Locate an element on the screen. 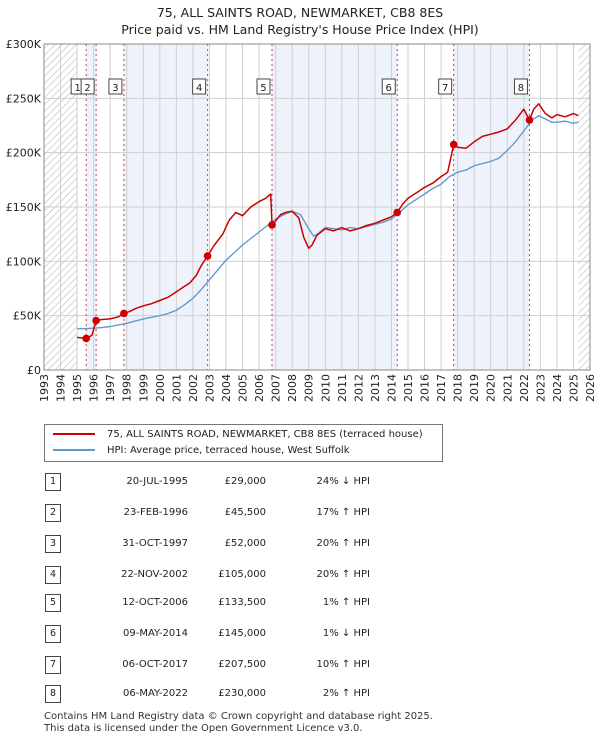  x-tick-label: 1998 is located at coordinates (127, 388).